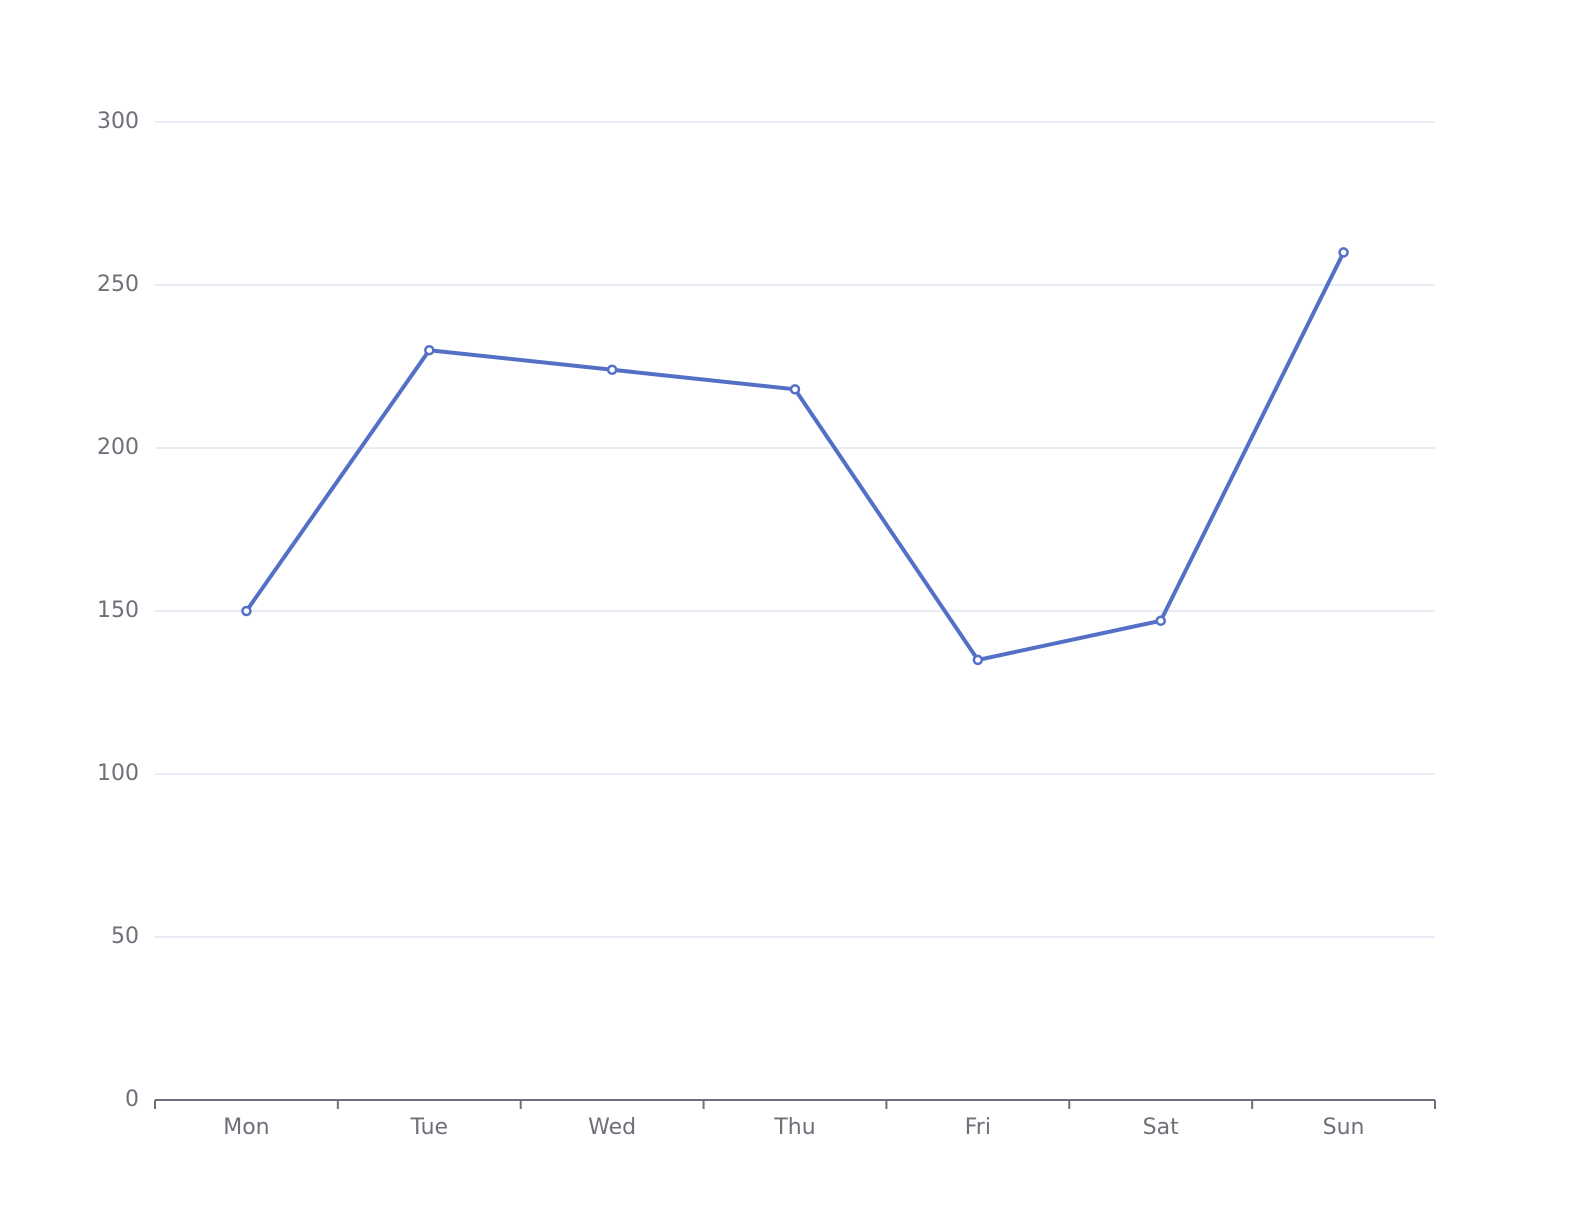 Image resolution: width=1594 pixels, height=1232 pixels. Describe the element at coordinates (118, 284) in the screenshot. I see `y-tick-label: 250` at that location.